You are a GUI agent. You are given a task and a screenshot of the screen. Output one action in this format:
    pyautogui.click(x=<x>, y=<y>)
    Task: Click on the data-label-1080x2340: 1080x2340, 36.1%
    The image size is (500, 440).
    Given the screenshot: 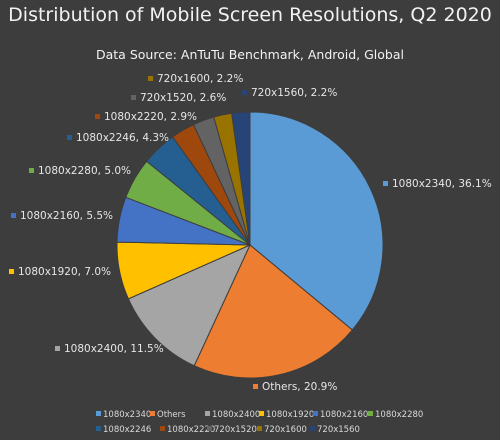 What is the action you would take?
    pyautogui.click(x=442, y=184)
    